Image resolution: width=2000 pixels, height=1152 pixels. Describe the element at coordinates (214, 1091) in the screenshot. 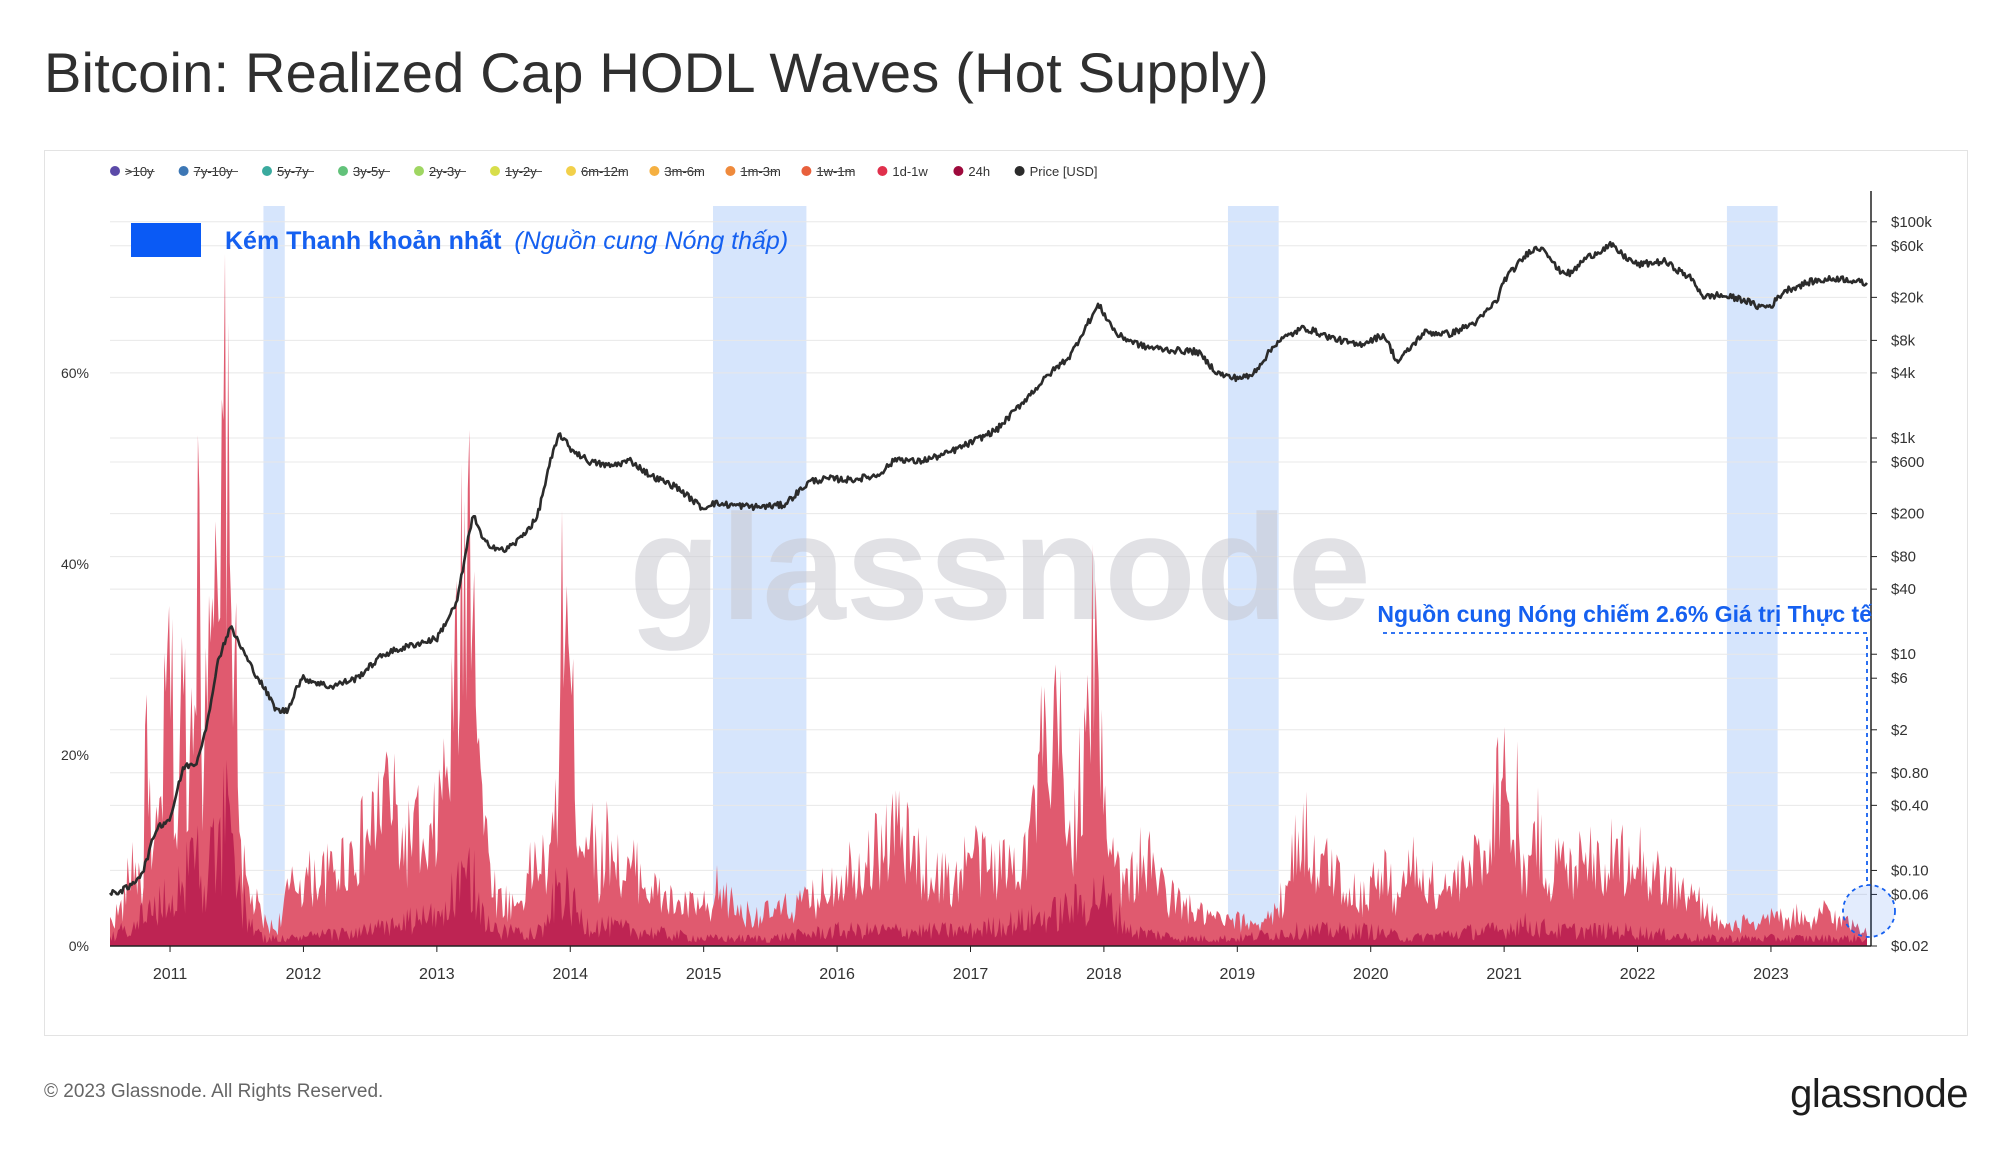

I see `copyright-text: © 2023 Glassnode. All Rights Reserved.` at that location.